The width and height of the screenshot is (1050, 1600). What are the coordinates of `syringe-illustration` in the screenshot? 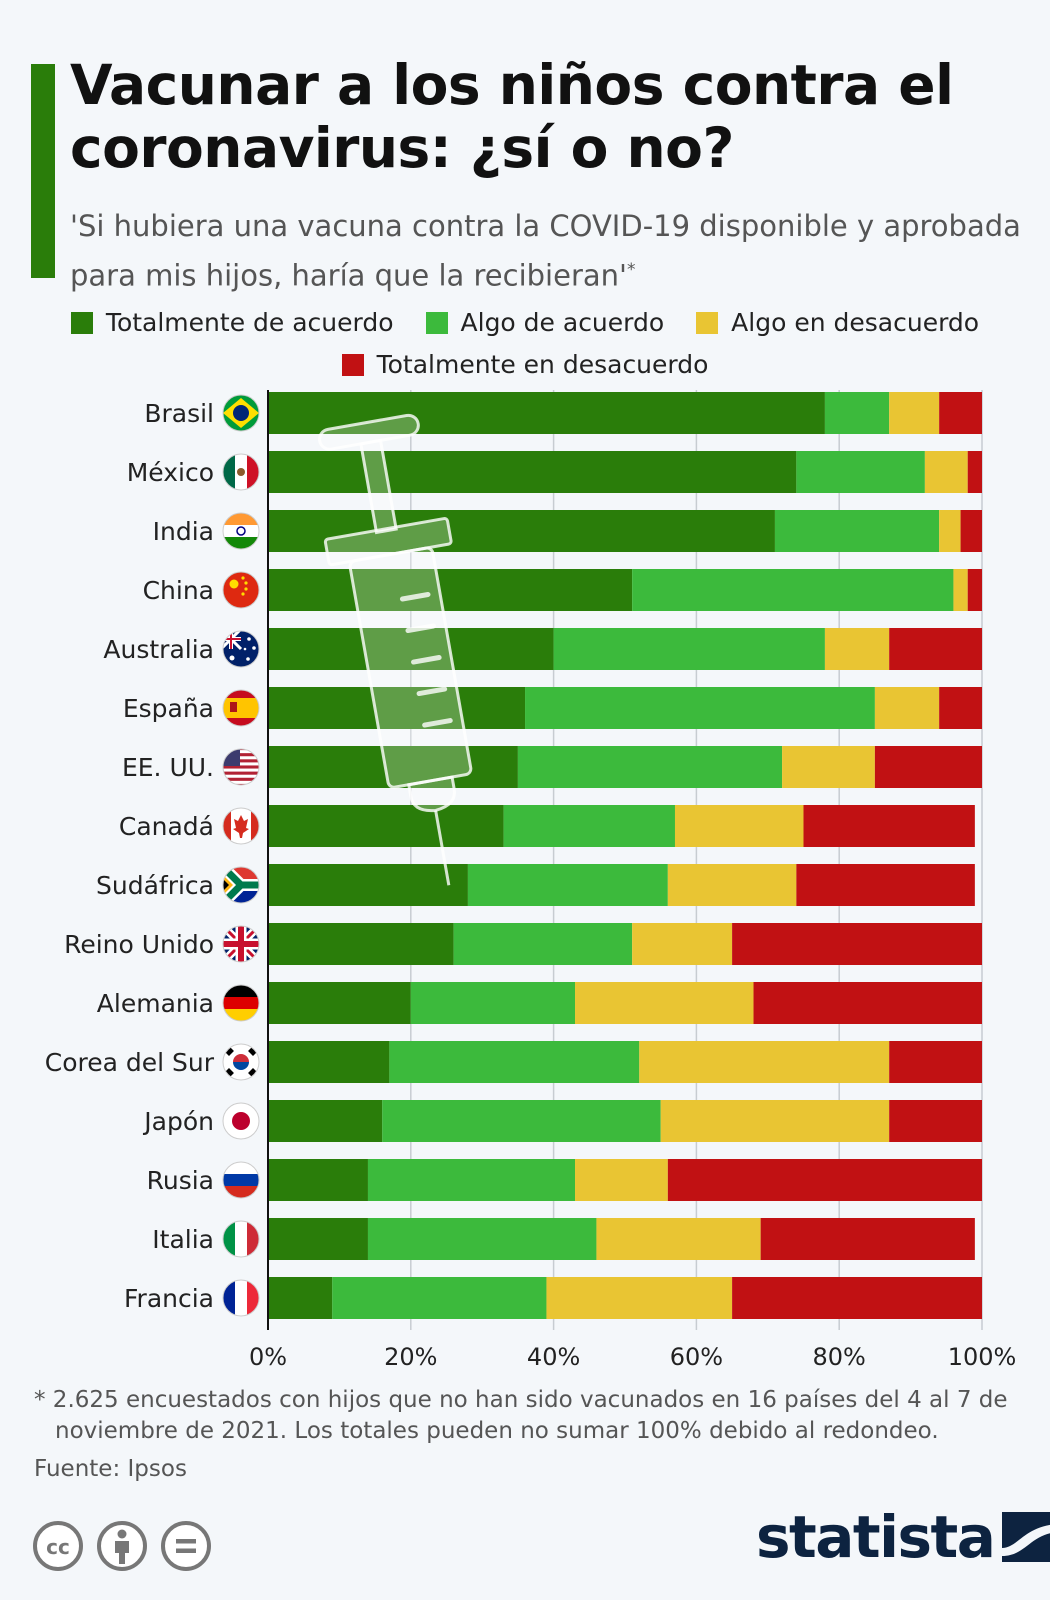 It's located at (395, 649).